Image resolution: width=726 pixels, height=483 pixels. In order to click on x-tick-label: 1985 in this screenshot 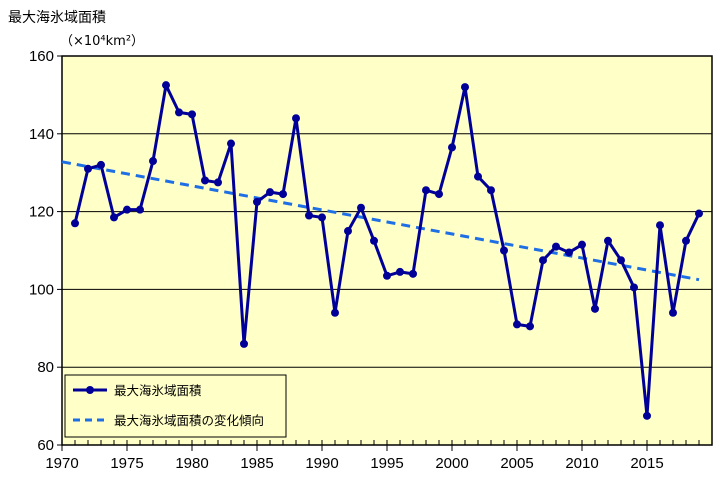, I will do `click(256, 463)`.